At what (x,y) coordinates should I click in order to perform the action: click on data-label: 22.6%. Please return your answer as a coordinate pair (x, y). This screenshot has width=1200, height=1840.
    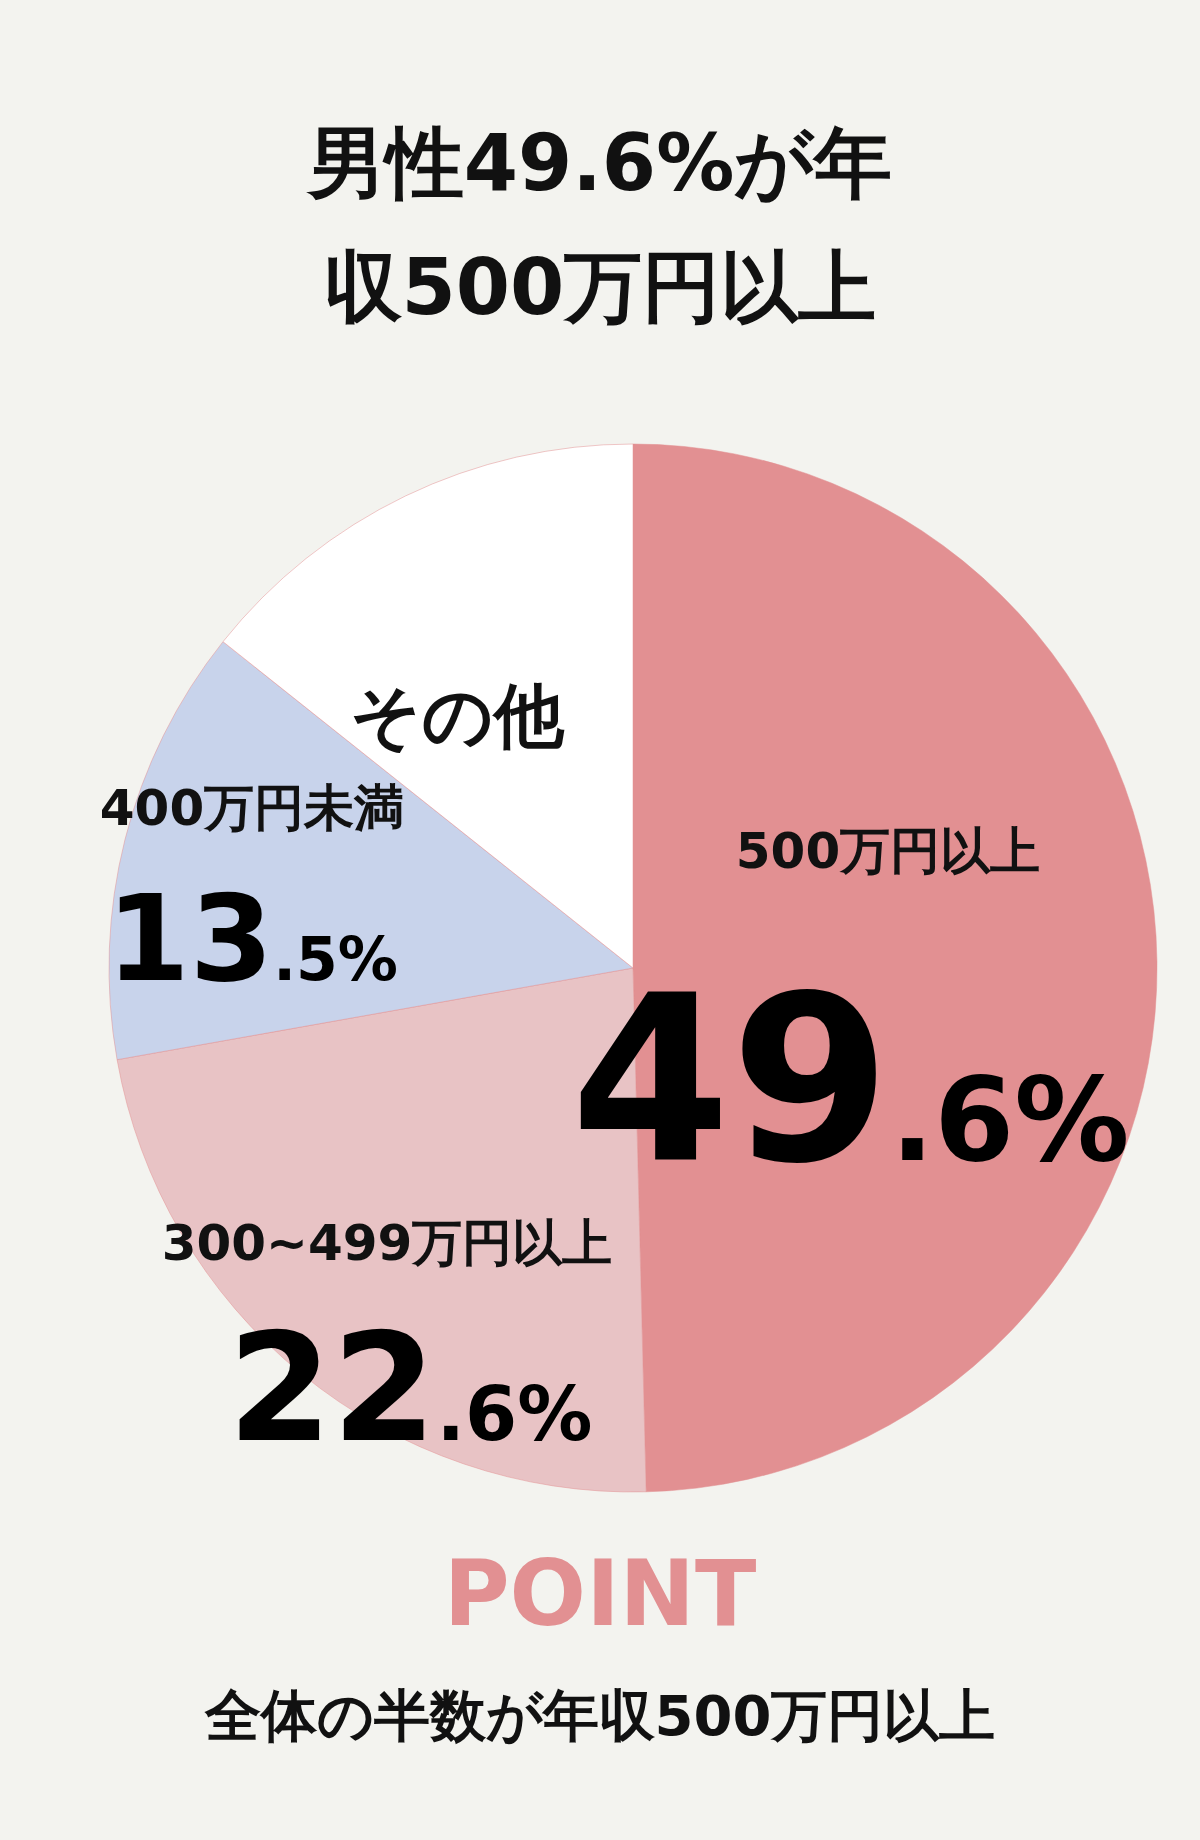
    Looking at the image, I should click on (410, 1388).